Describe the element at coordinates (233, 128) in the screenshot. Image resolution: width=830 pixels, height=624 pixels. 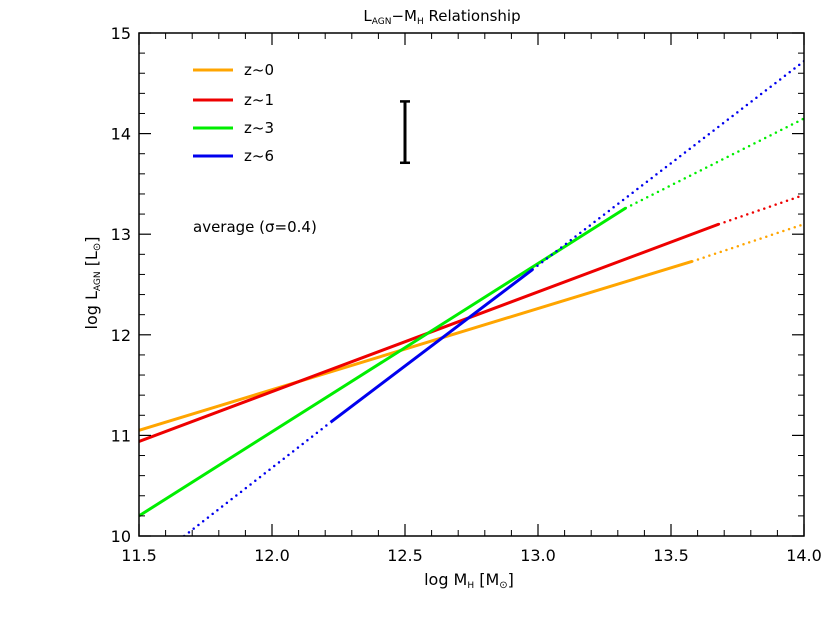
I see `legend-item-z3: z~3` at that location.